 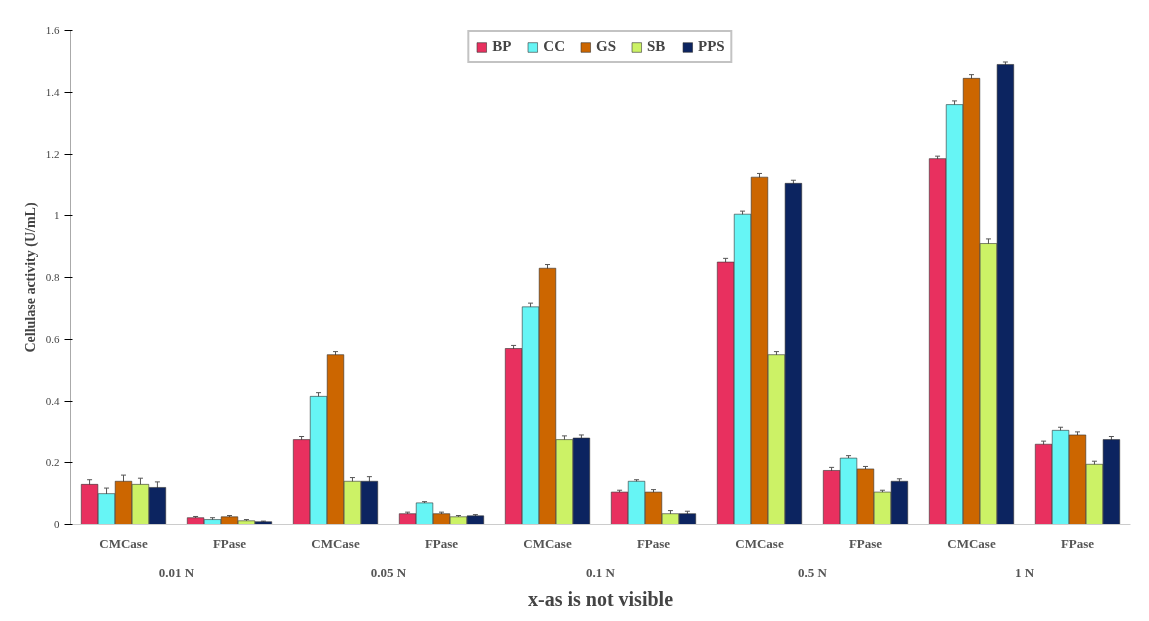 I want to click on y-tick-label: 0.8, so click(x=52, y=277).